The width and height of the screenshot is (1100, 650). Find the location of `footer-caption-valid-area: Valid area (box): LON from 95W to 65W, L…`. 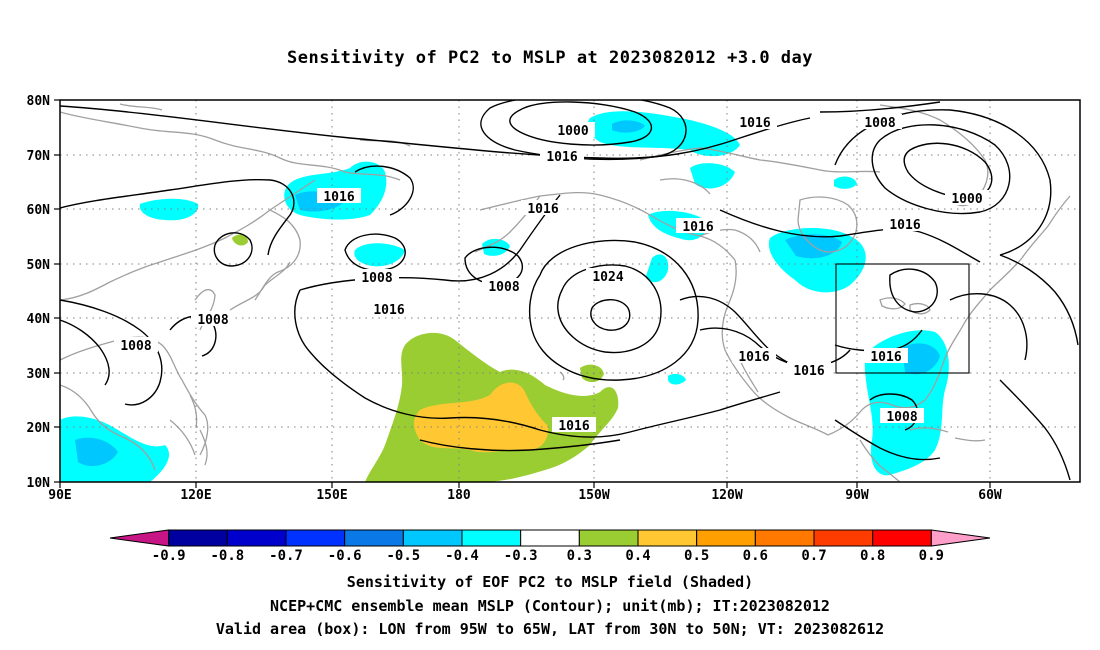

footer-caption-valid-area: Valid area (box): LON from 95W to 65W, L… is located at coordinates (550, 629).